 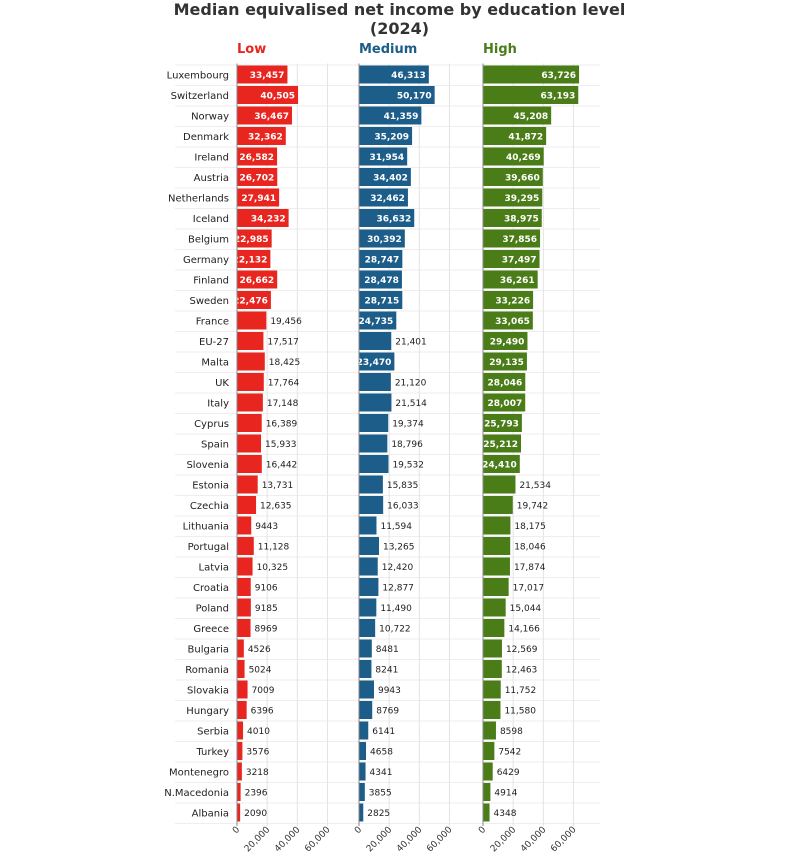 I want to click on data-label: 32,462, so click(x=387, y=199).